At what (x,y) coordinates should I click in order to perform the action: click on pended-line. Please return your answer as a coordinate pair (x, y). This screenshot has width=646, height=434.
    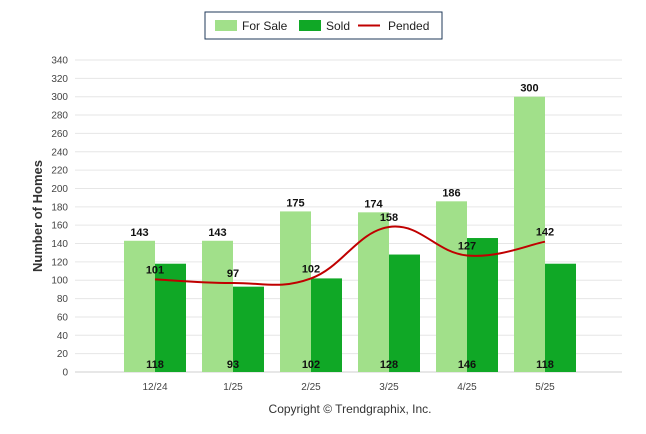
    Looking at the image, I should click on (350, 255).